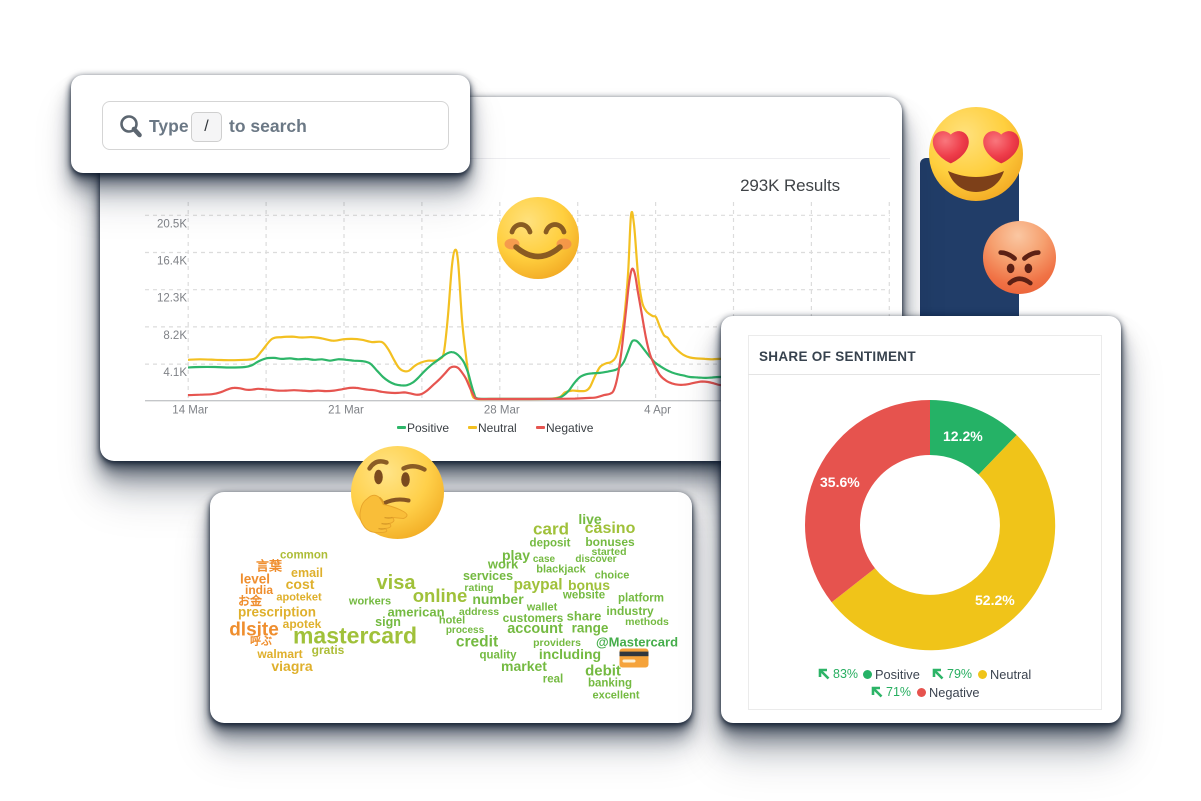 This screenshot has height=801, width=1201. Describe the element at coordinates (502, 411) in the screenshot. I see `svg-text: 28 Mar` at that location.